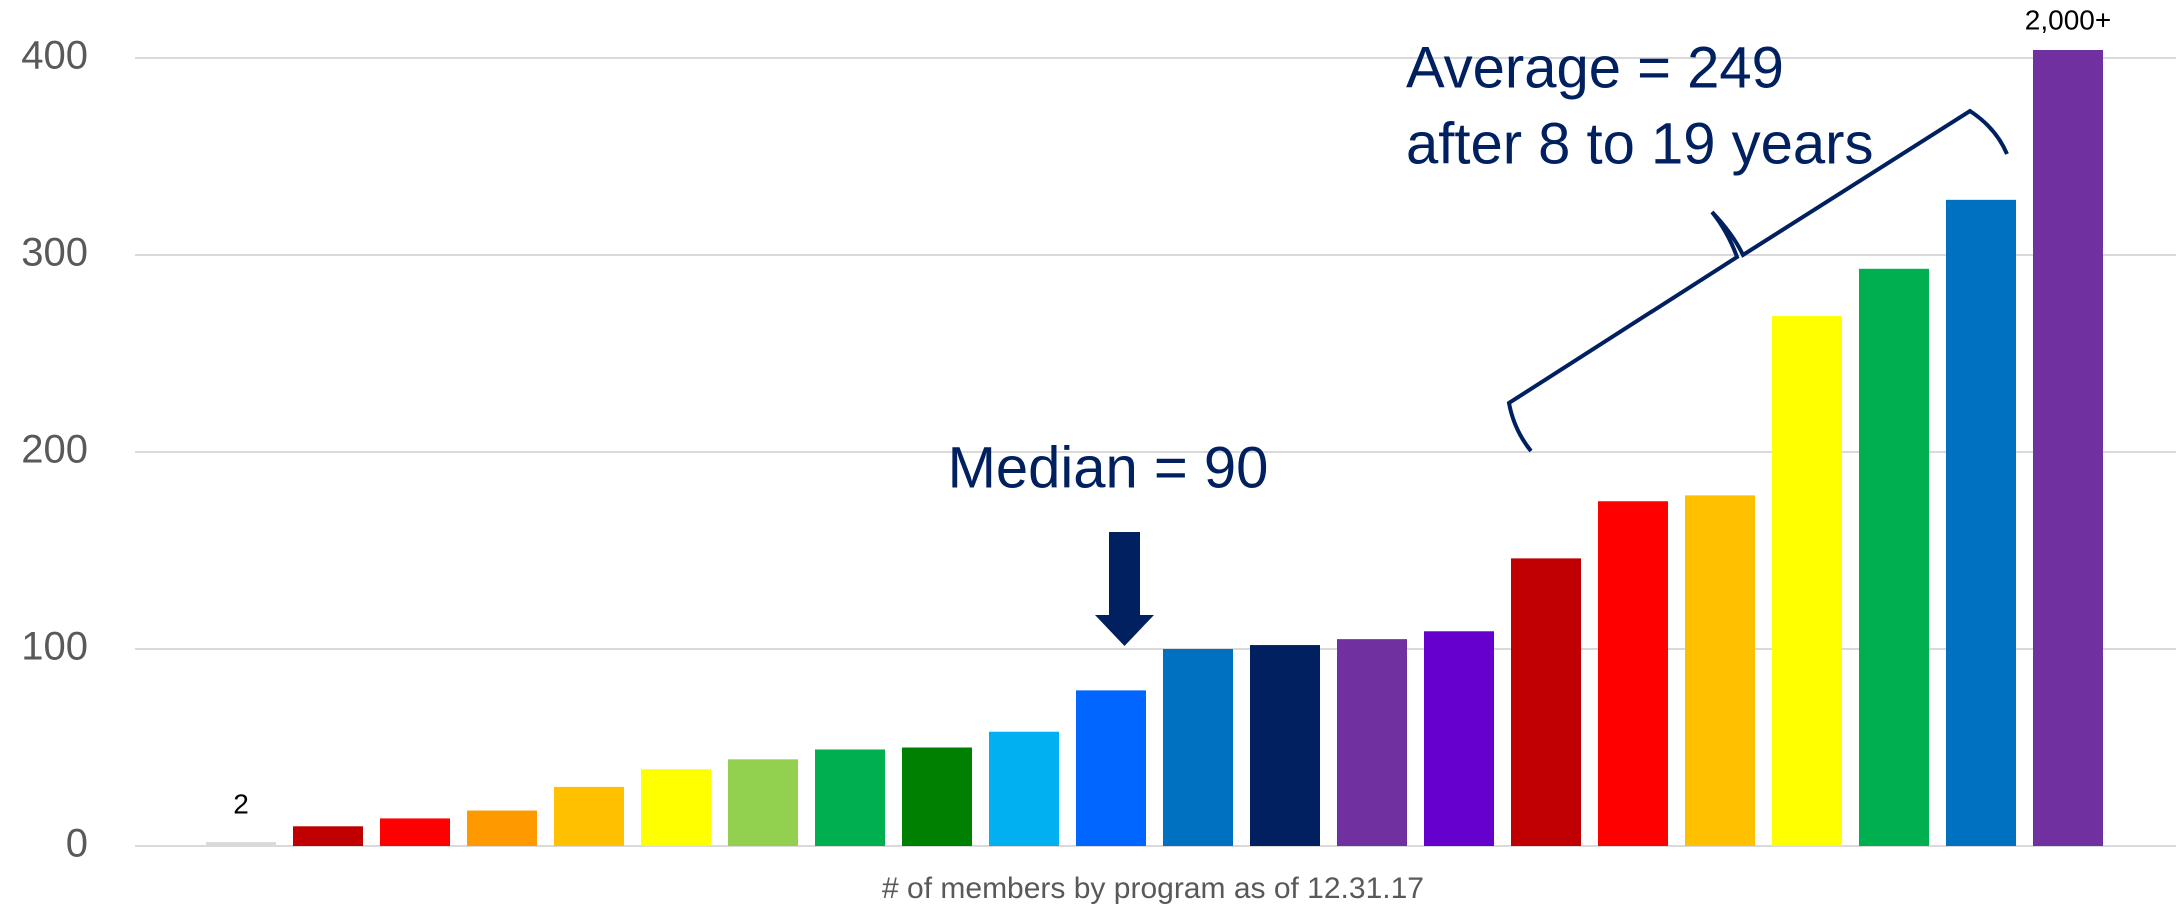 The image size is (2183, 912). What do you see at coordinates (1124, 589) in the screenshot?
I see `median-arrow` at bounding box center [1124, 589].